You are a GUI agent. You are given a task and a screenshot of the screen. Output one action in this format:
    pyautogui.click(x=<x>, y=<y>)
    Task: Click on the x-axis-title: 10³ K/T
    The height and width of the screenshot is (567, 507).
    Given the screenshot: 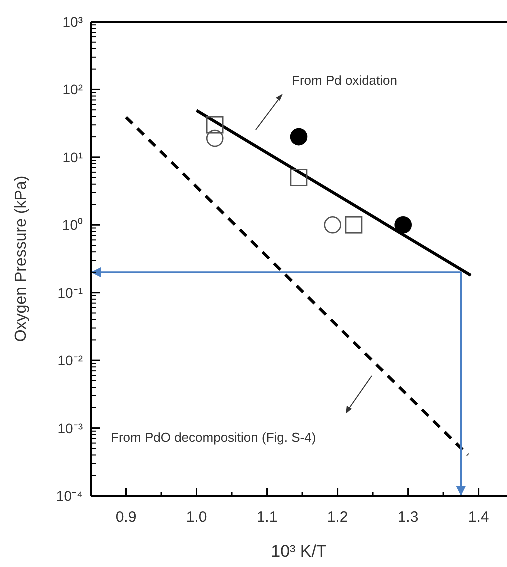 What is the action you would take?
    pyautogui.click(x=299, y=551)
    